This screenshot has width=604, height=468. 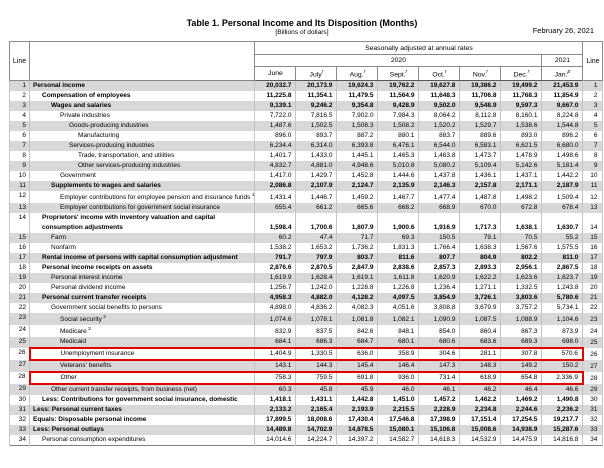 I want to click on value-cell: 4,881.0, so click(x=316, y=166).